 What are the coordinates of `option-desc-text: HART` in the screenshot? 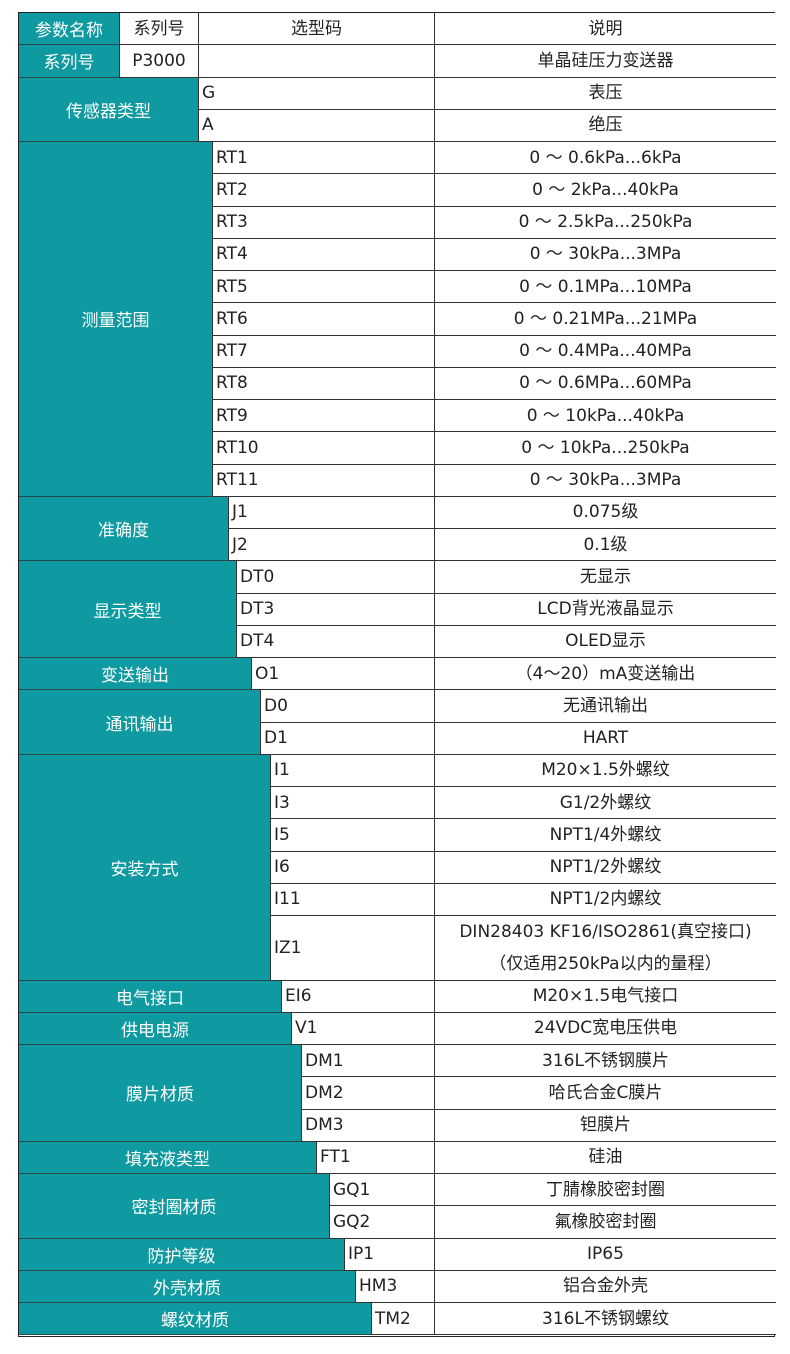 It's located at (605, 738).